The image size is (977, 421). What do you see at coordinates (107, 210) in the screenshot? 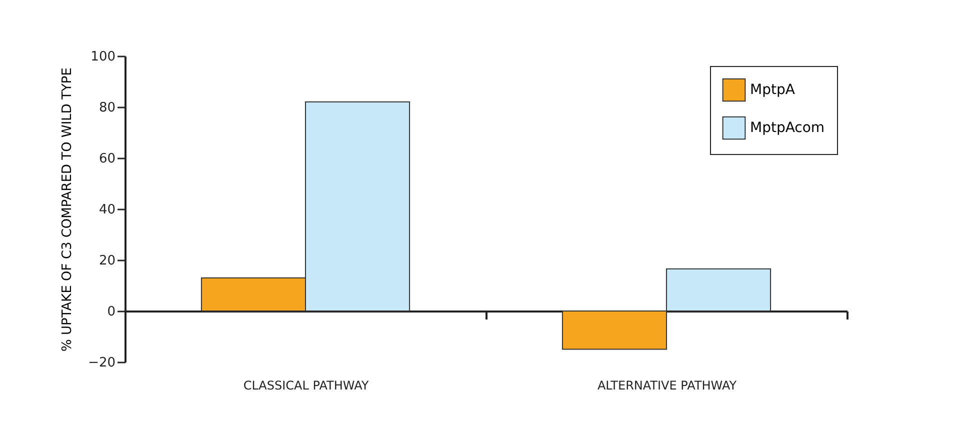
I see `y-tick-label: 40` at bounding box center [107, 210].